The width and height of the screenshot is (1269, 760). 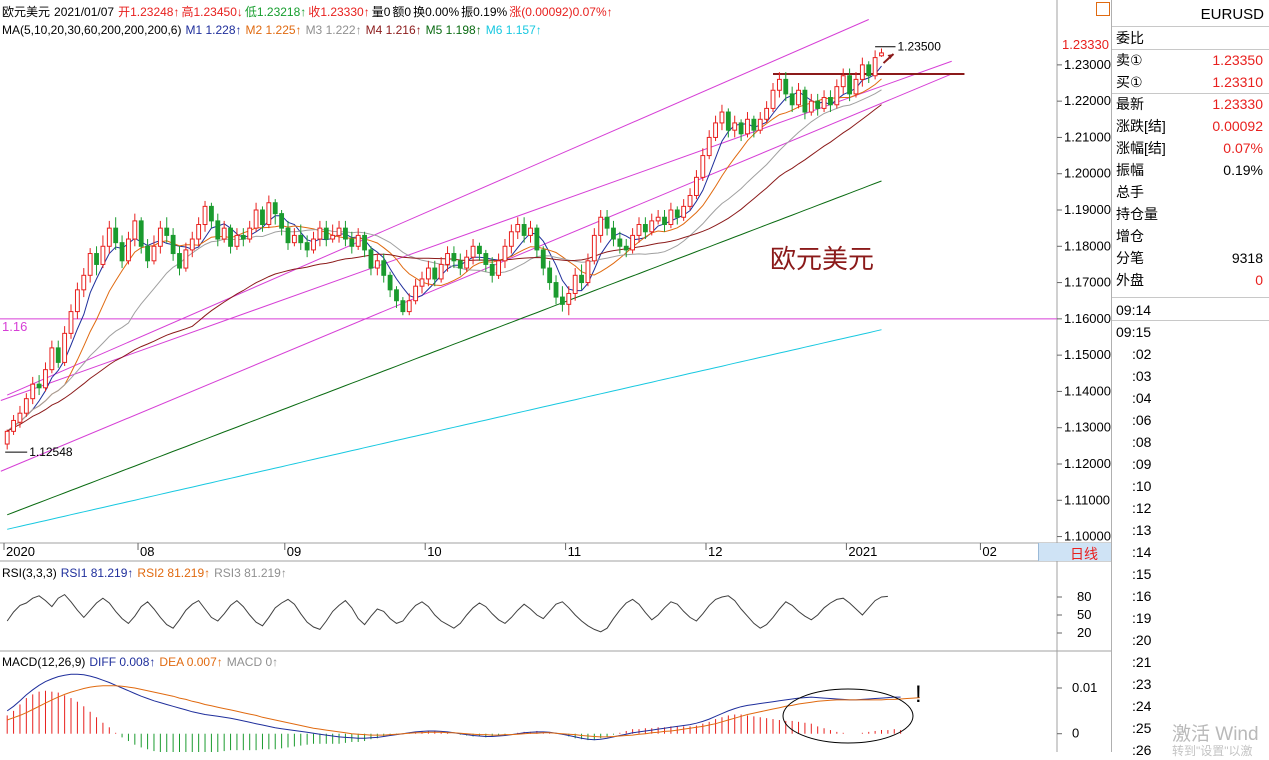 I want to click on y-tick-label: 1.23000, so click(x=1087, y=64).